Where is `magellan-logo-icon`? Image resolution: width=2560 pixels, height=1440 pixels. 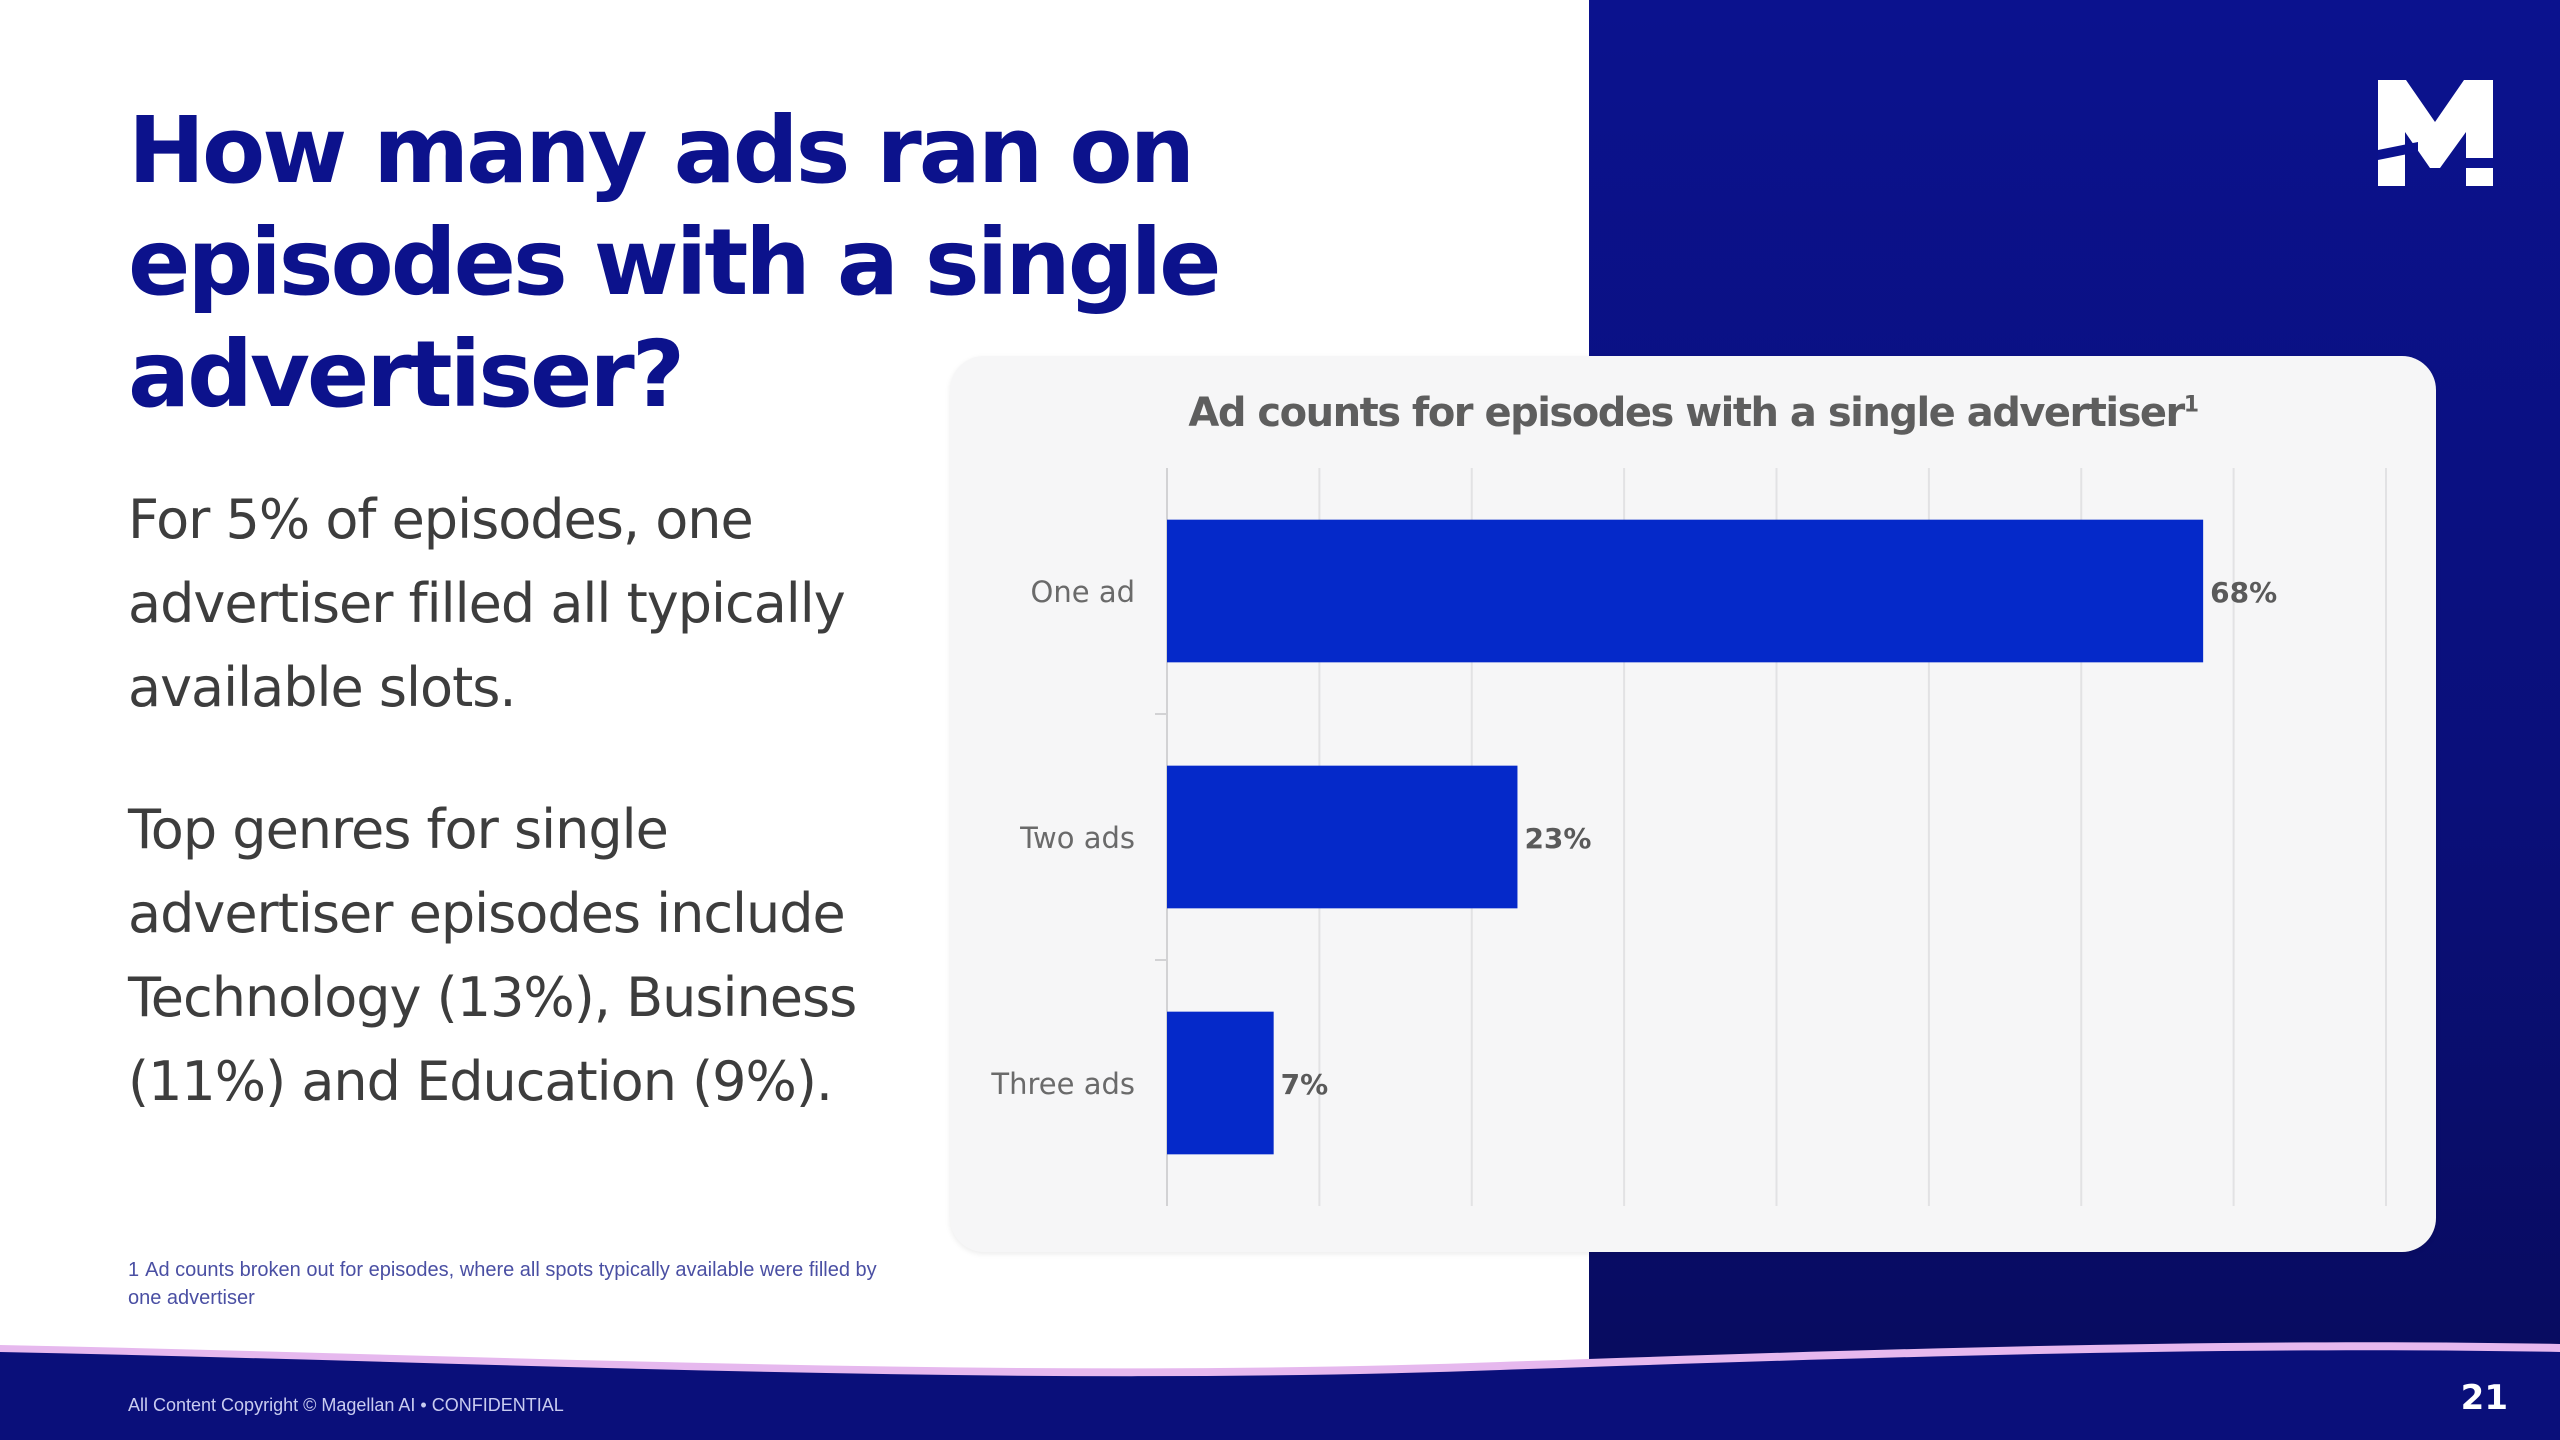
magellan-logo-icon is located at coordinates (2435, 133).